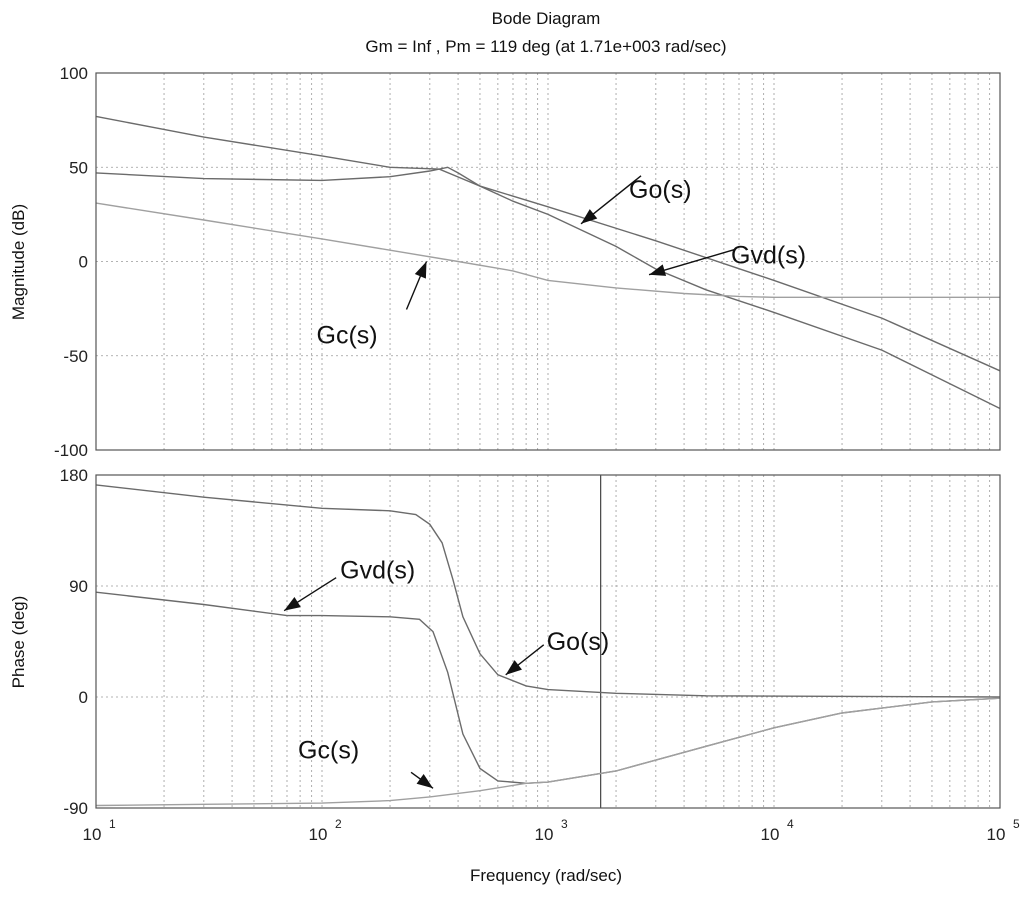 This screenshot has width=1024, height=897. I want to click on phase-y-ticks: 180 90 0 -90, so click(74, 642).